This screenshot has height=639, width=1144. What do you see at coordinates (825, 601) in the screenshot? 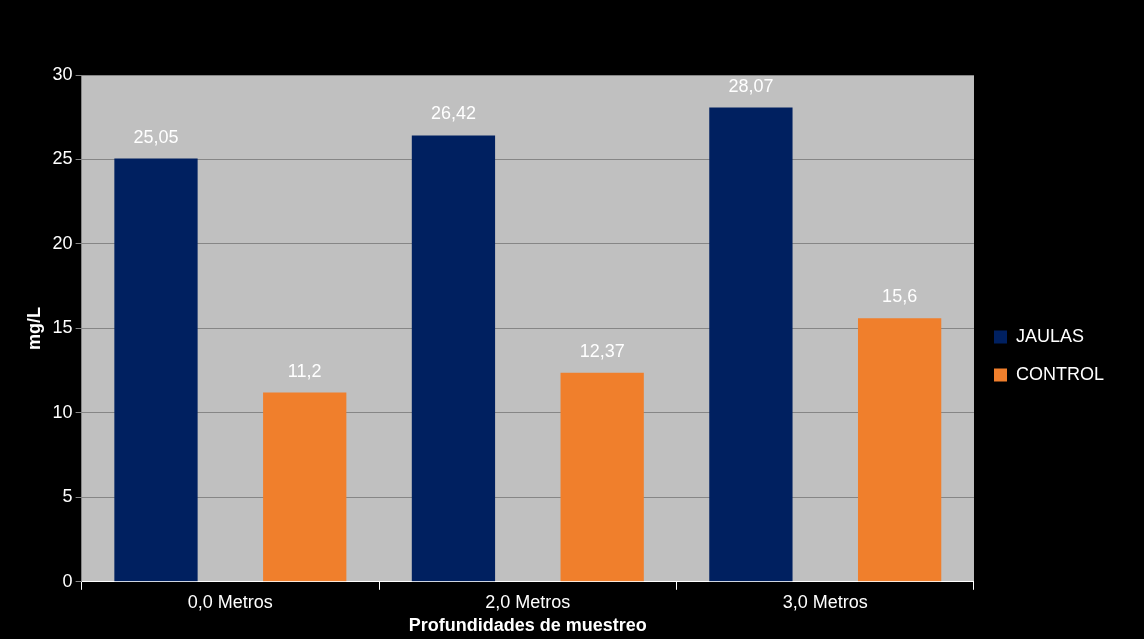
I see `x-tick-label: 3,0 Metros` at bounding box center [825, 601].